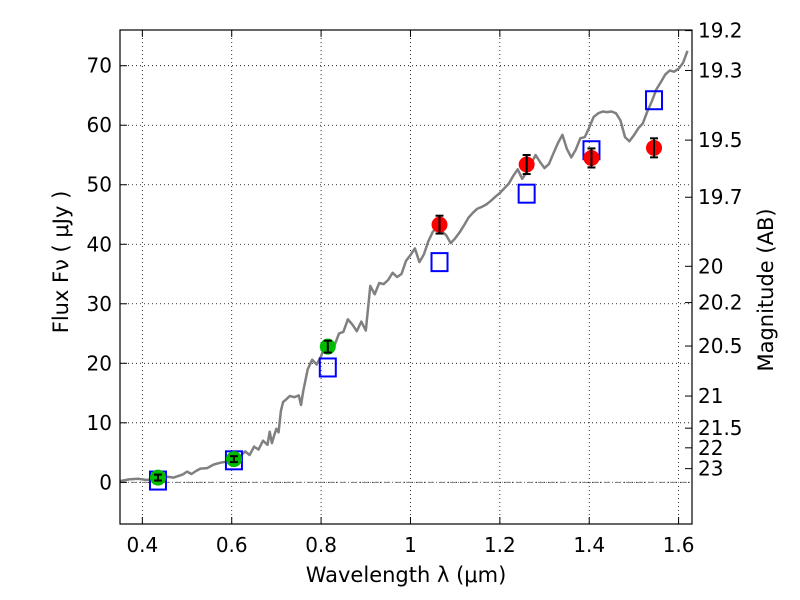 This screenshot has width=800, height=600. Describe the element at coordinates (410, 545) in the screenshot. I see `x-tick-label: 1` at that location.